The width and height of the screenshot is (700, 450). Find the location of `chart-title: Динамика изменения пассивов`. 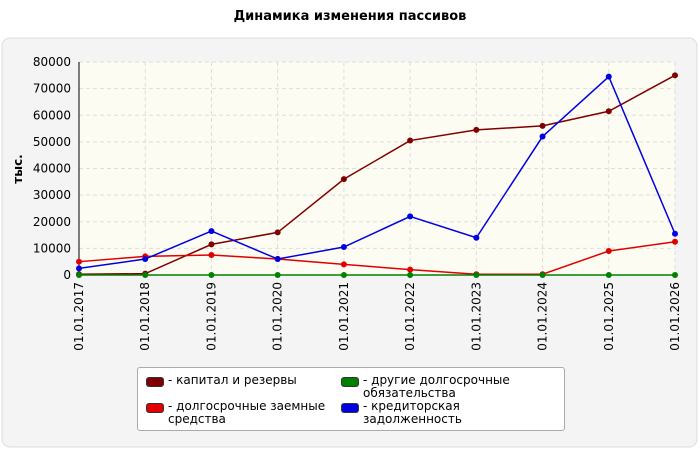

chart-title: Динамика изменения пассивов is located at coordinates (350, 16).